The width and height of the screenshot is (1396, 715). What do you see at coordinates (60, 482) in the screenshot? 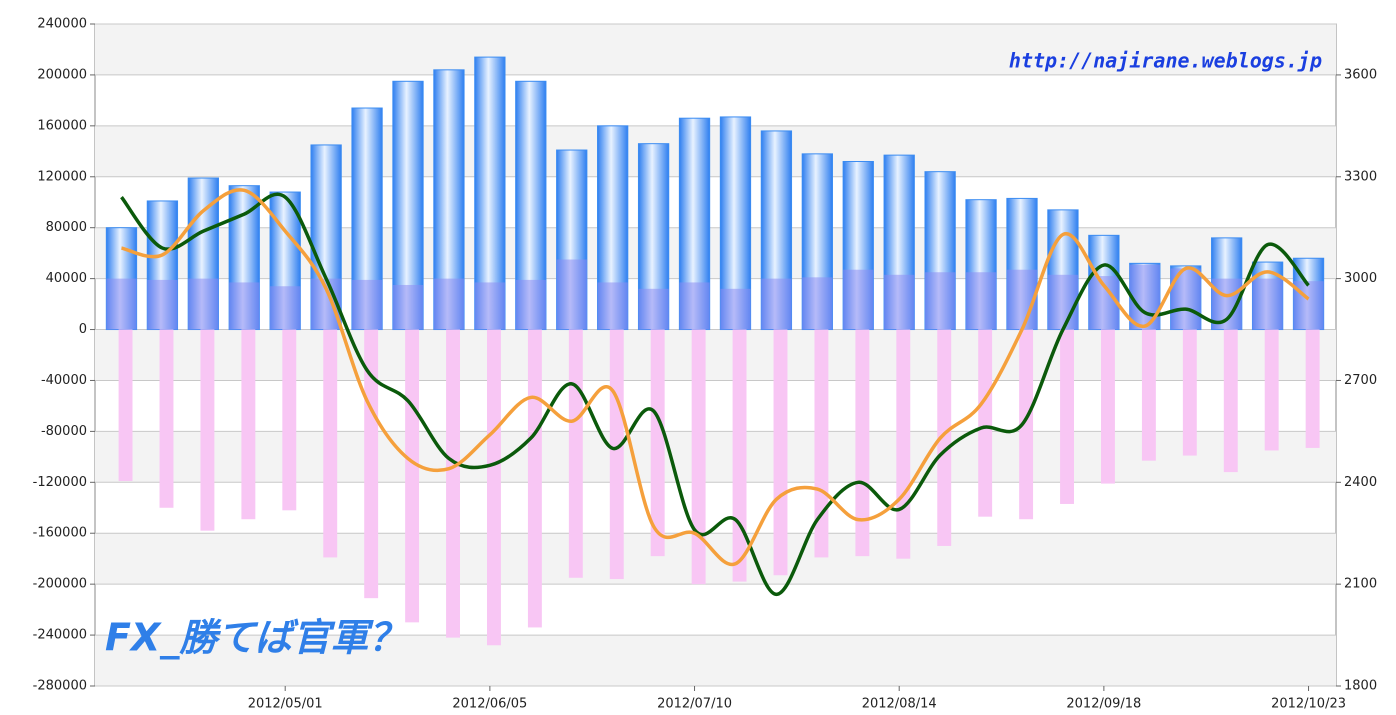
I see `y-tick-label: -120000` at bounding box center [60, 482].